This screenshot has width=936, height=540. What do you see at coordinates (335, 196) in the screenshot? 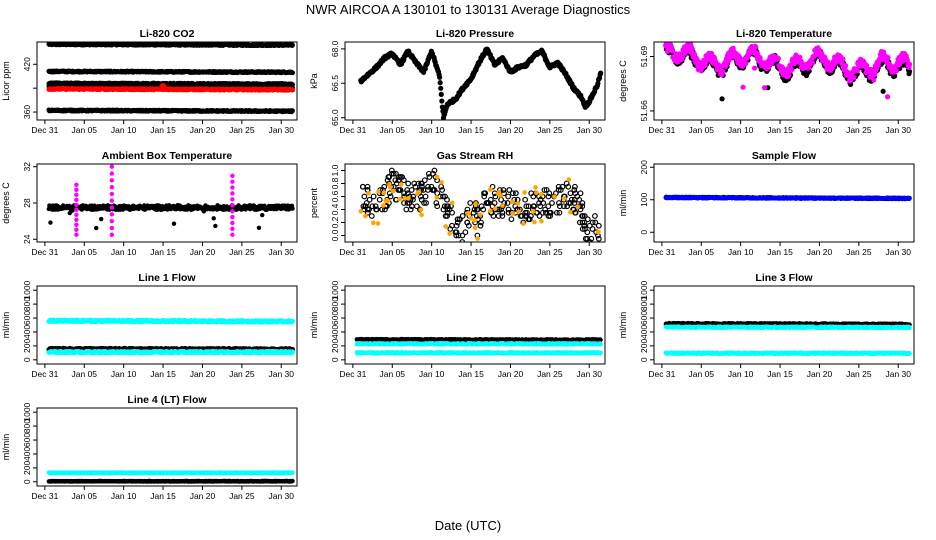
I see `y-tick-label: 0.6` at bounding box center [335, 196].